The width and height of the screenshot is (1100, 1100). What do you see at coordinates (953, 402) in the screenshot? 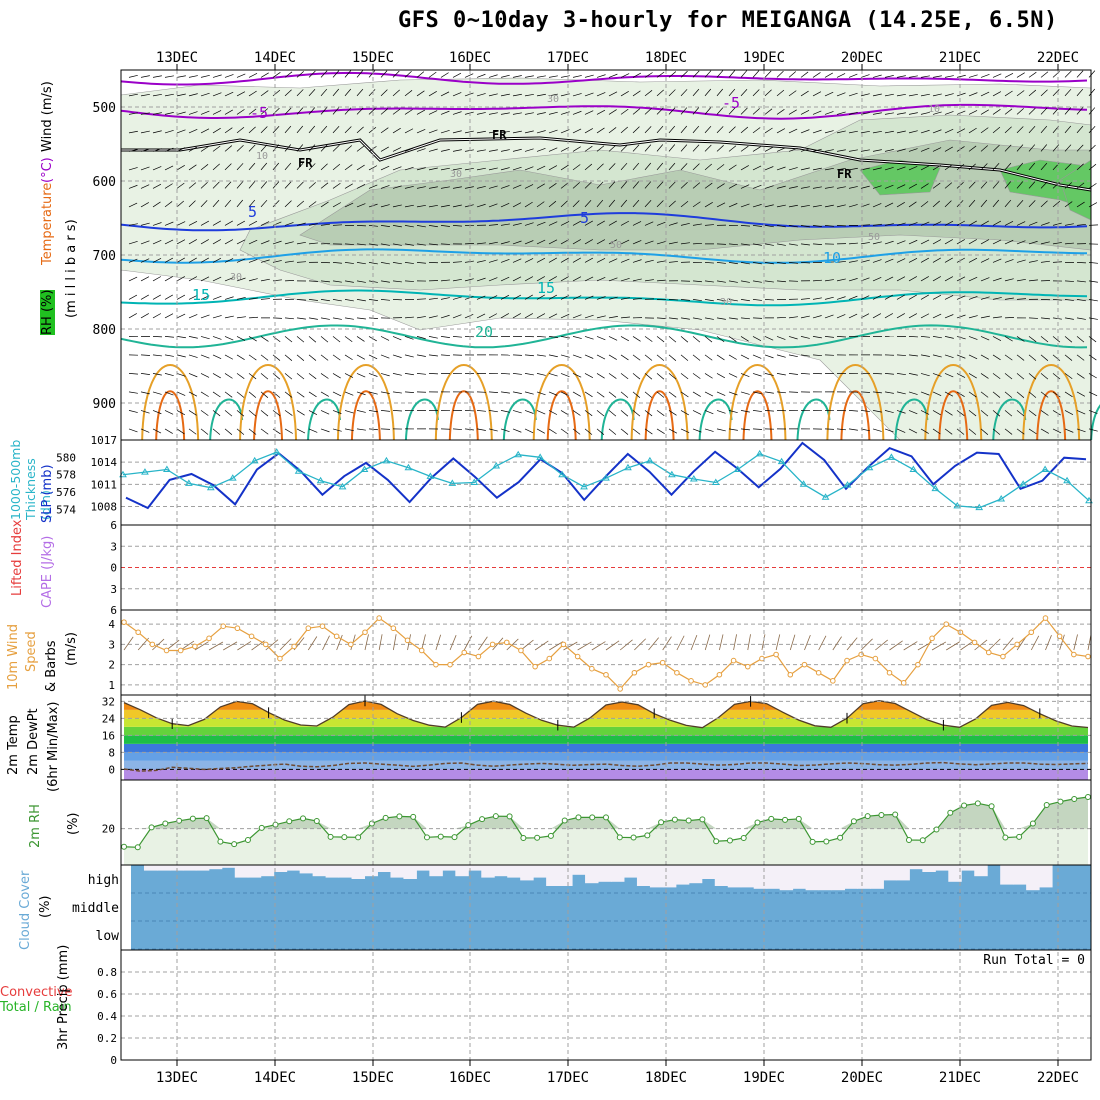
I see `isotherm-plus25-arch` at bounding box center [953, 402].